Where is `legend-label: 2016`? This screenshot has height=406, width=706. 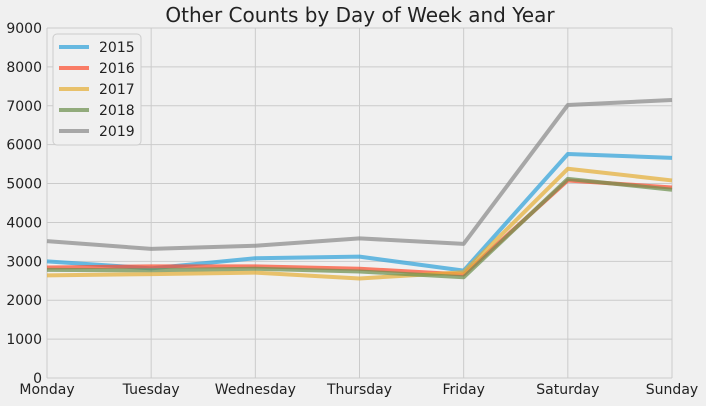
legend-label: 2016 is located at coordinates (117, 69).